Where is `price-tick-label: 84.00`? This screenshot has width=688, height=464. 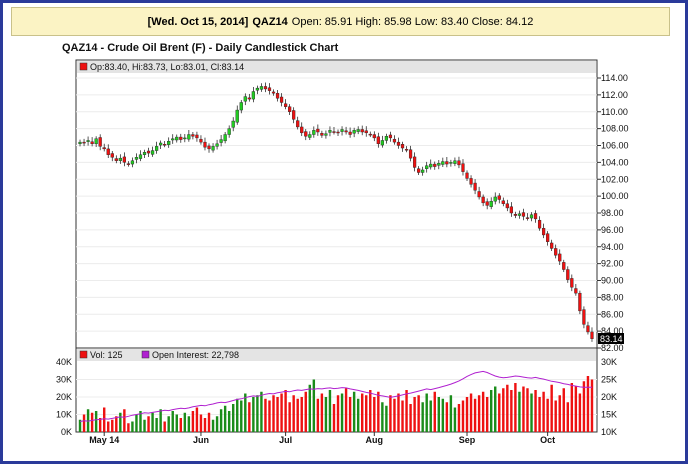
price-tick-label: 84.00 is located at coordinates (612, 331).